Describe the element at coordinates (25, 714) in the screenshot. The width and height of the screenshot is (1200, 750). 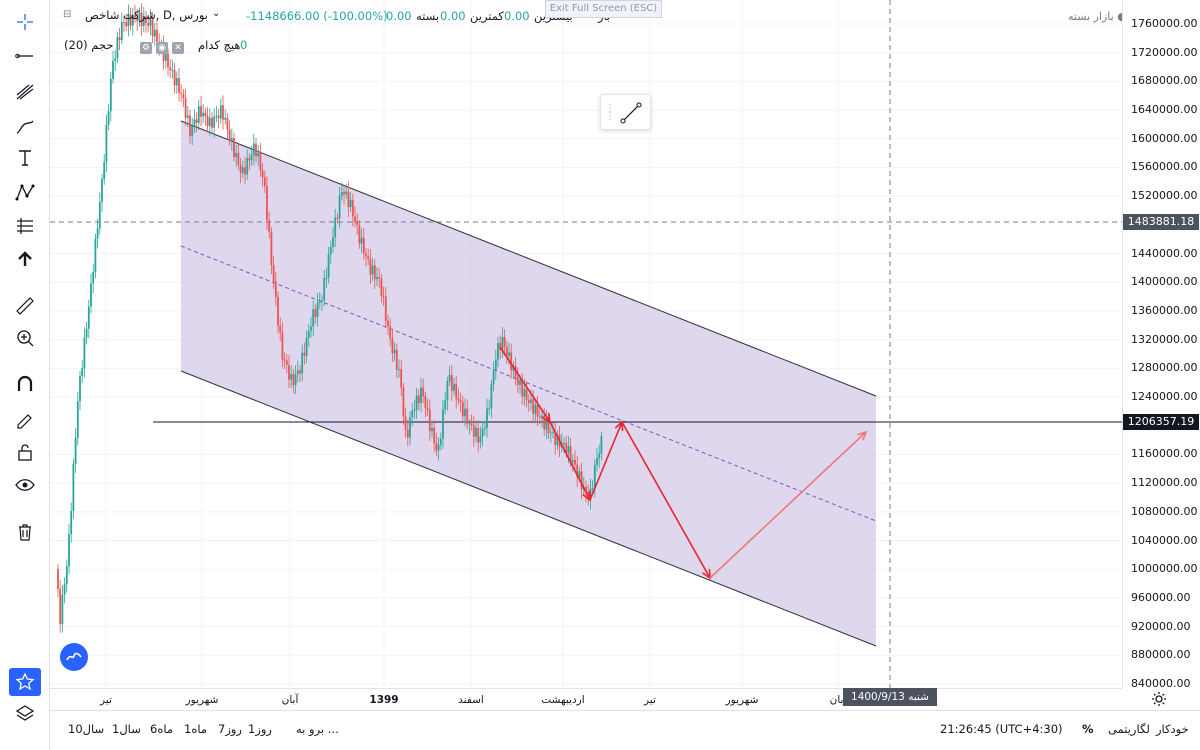
I see `layers-icon` at that location.